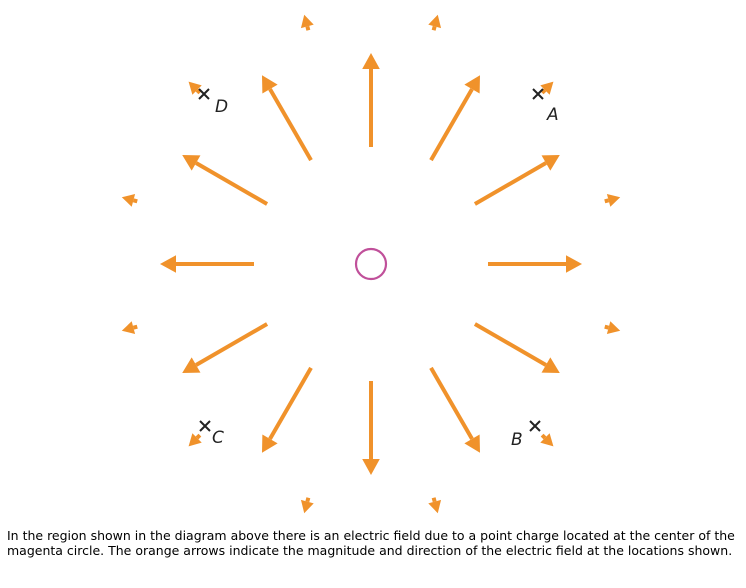 Image resolution: width=746 pixels, height=588 pixels. I want to click on field-arrow-outer-45-head, so click(547, 88).